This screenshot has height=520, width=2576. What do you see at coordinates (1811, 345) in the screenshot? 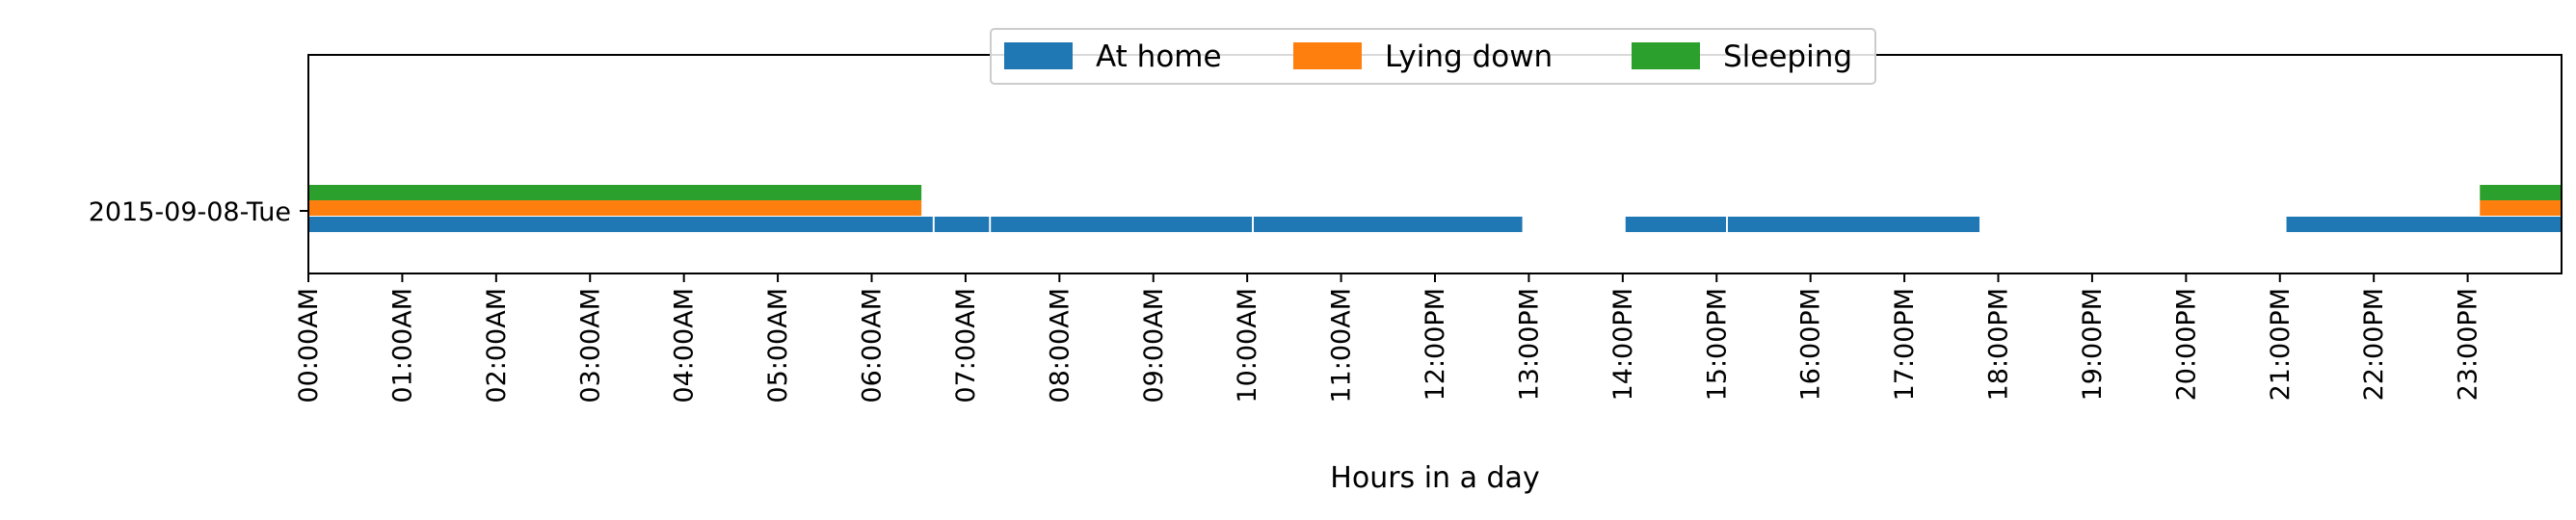
I see `x-tick-label-16: 16:00PM` at bounding box center [1811, 345].